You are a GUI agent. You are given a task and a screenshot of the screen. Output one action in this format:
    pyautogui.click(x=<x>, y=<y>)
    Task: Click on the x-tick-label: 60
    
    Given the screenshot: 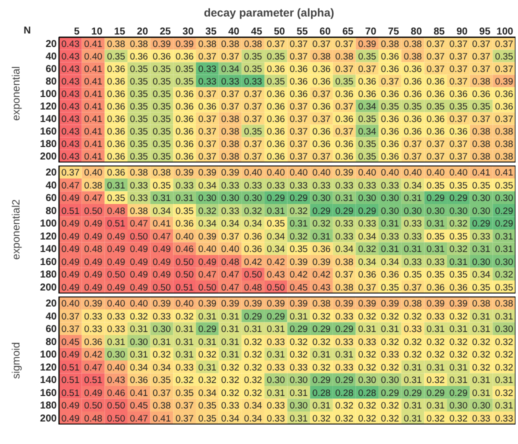 What is the action you would take?
    pyautogui.click(x=326, y=32)
    